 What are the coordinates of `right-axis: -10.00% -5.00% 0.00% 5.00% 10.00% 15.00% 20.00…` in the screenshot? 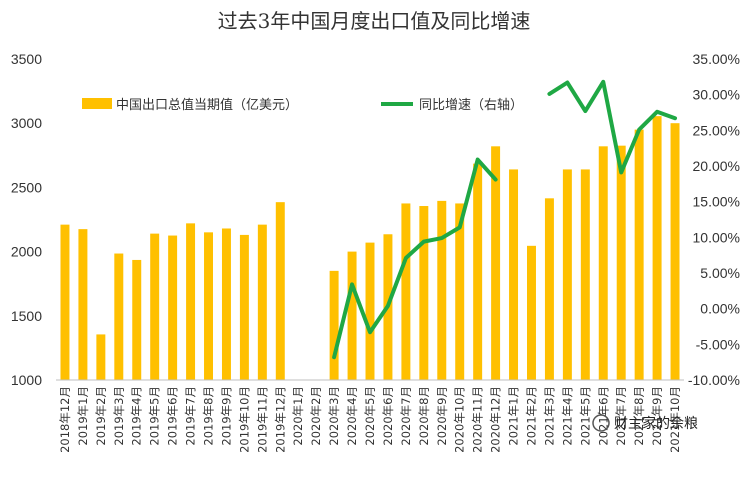 It's located at (714, 219).